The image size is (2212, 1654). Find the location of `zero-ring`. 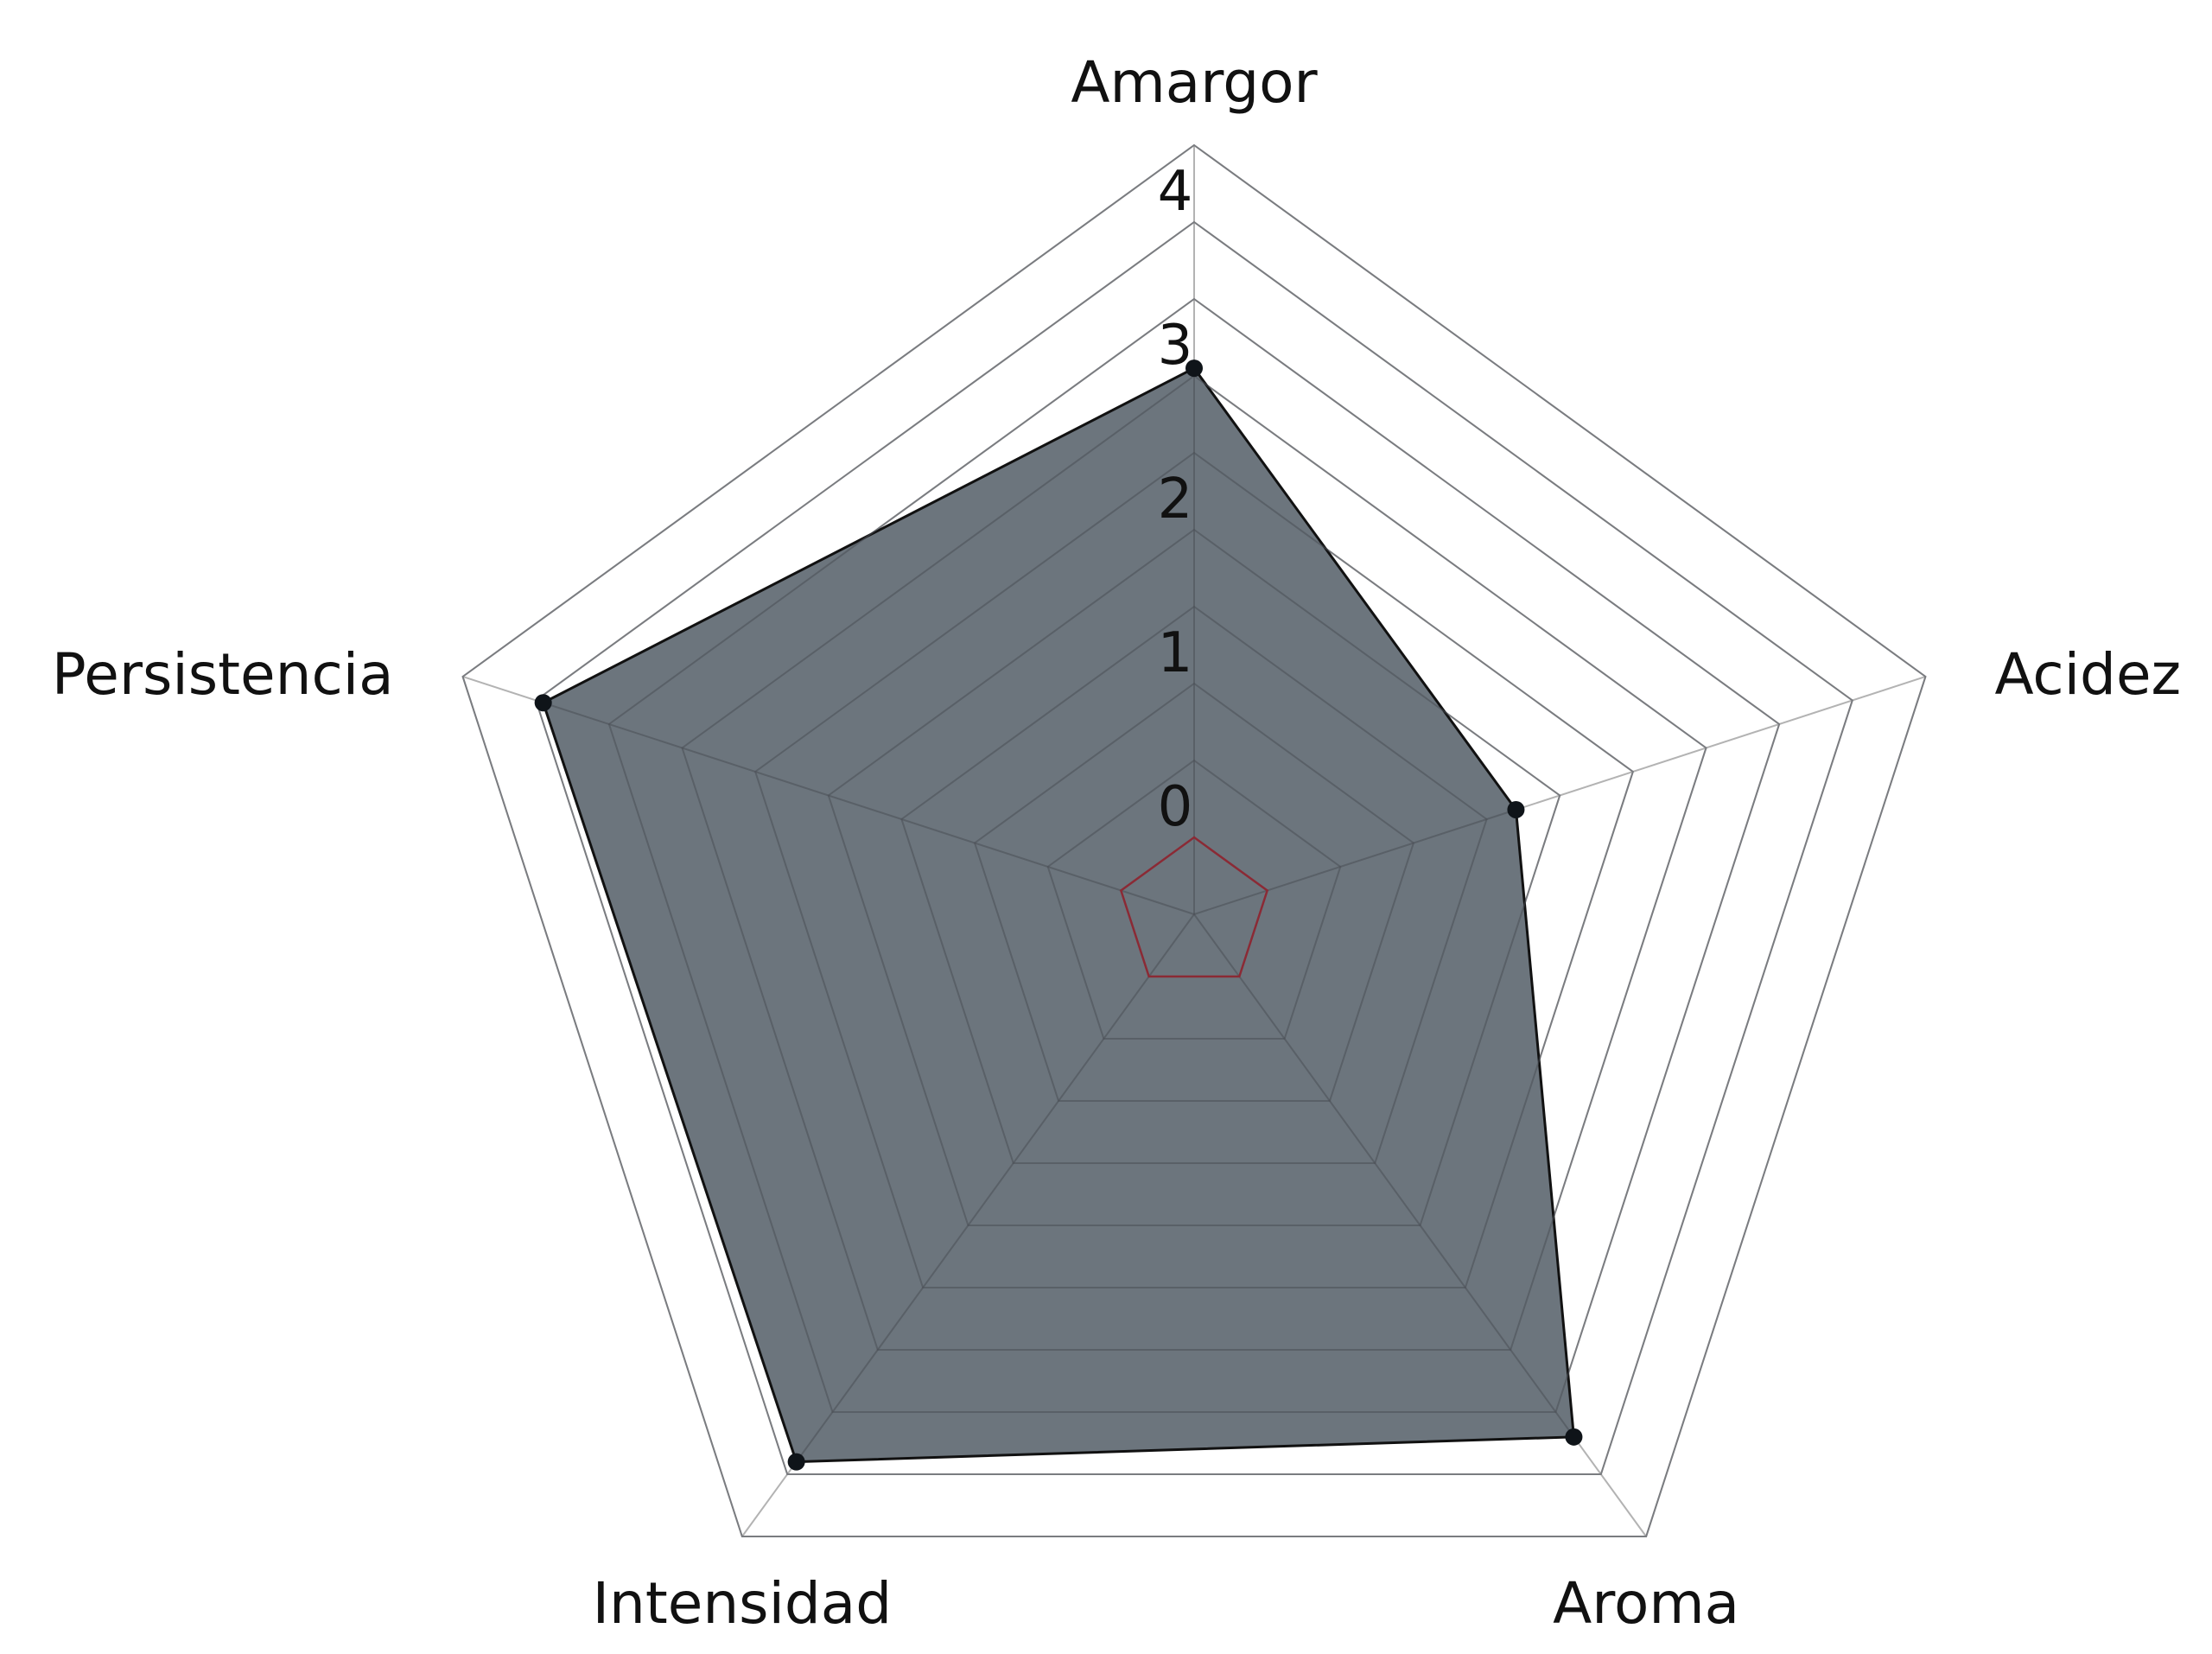

zero-ring is located at coordinates (1194, 907).